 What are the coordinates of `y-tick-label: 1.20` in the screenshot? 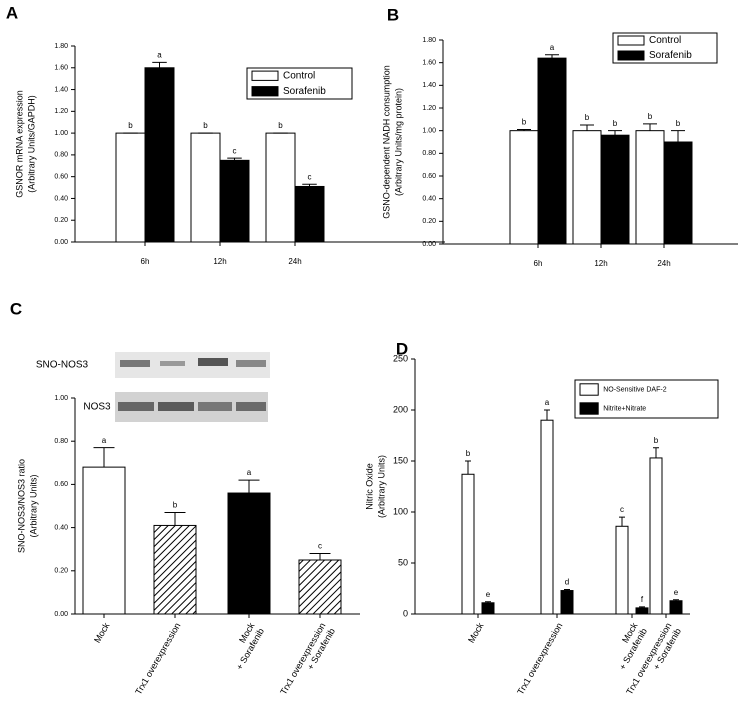 It's located at (61, 111).